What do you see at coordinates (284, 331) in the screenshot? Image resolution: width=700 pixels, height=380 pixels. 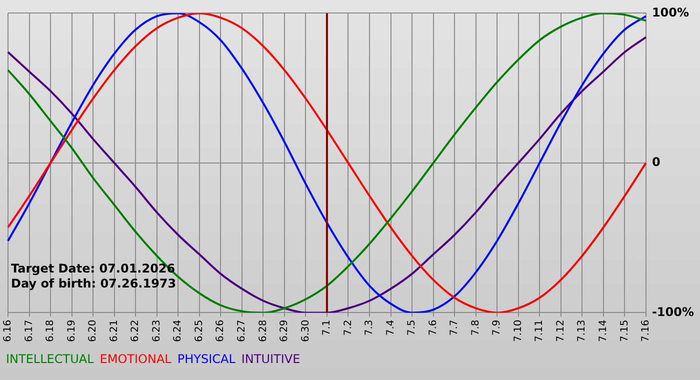 I see `x-tick-label: 6.29` at bounding box center [284, 331].